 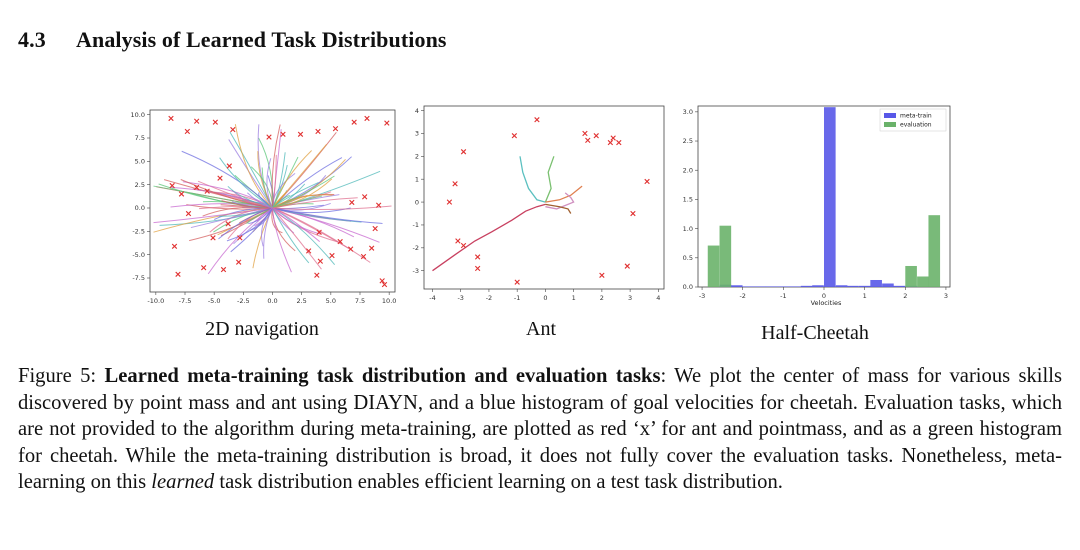 What do you see at coordinates (916, 116) in the screenshot?
I see `legend-label: meta-train` at bounding box center [916, 116].